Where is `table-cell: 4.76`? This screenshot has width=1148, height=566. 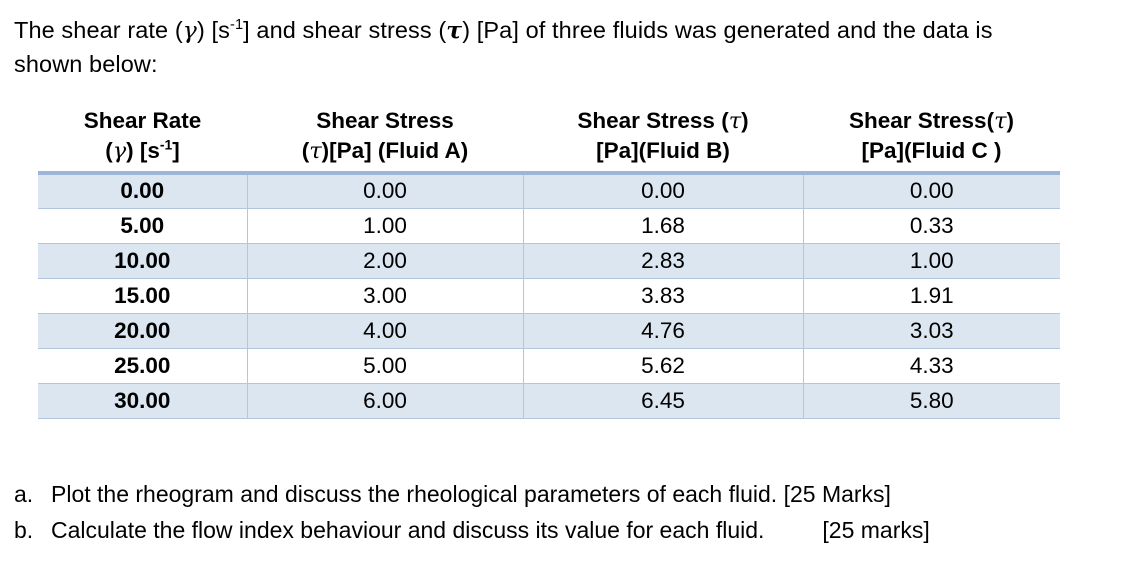 table-cell: 4.76 is located at coordinates (662, 331).